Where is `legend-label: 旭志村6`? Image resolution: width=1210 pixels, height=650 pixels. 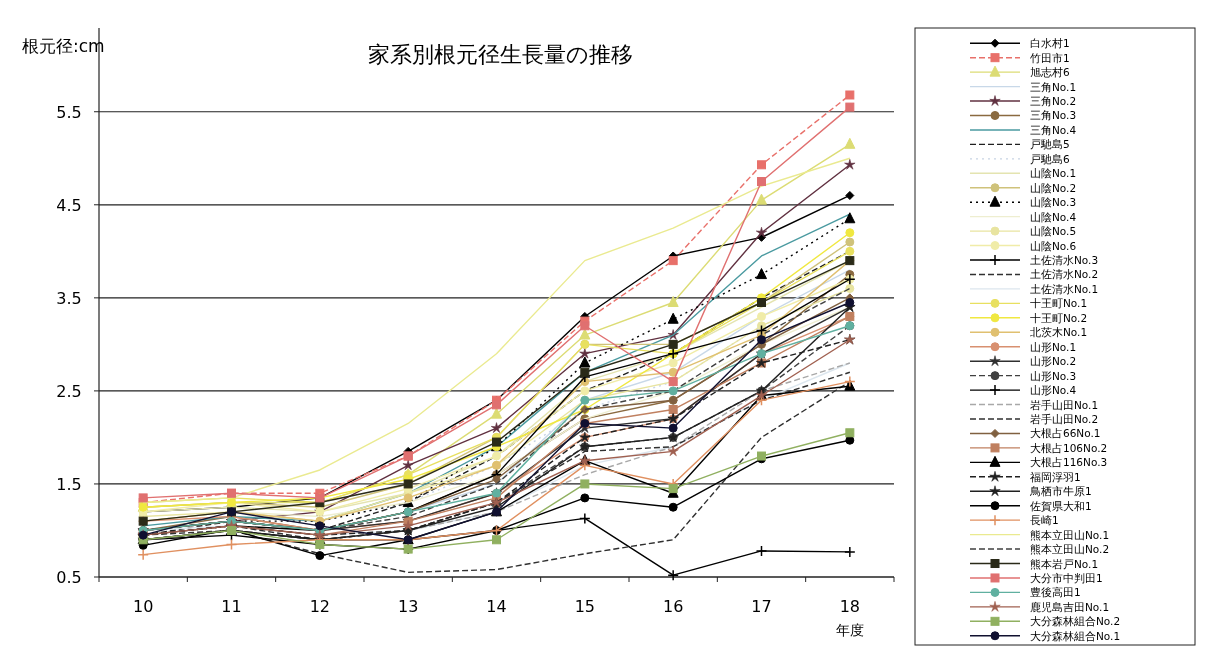 legend-label: 旭志村6 is located at coordinates (1050, 72).